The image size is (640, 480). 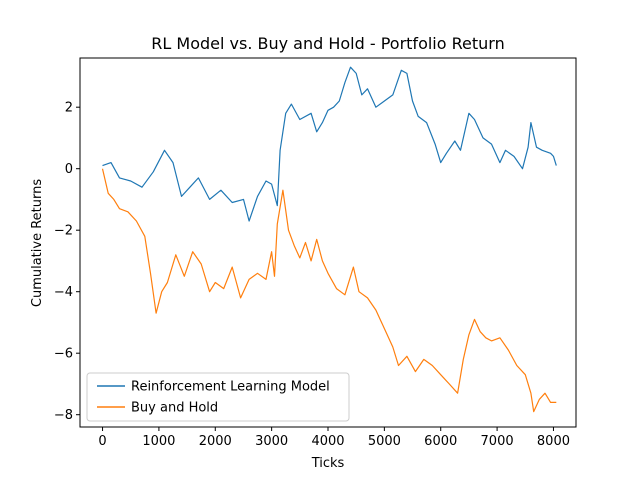 I want to click on y-axis-ticks: −8 −6 −4 −2 0 2, so click(x=67, y=262).